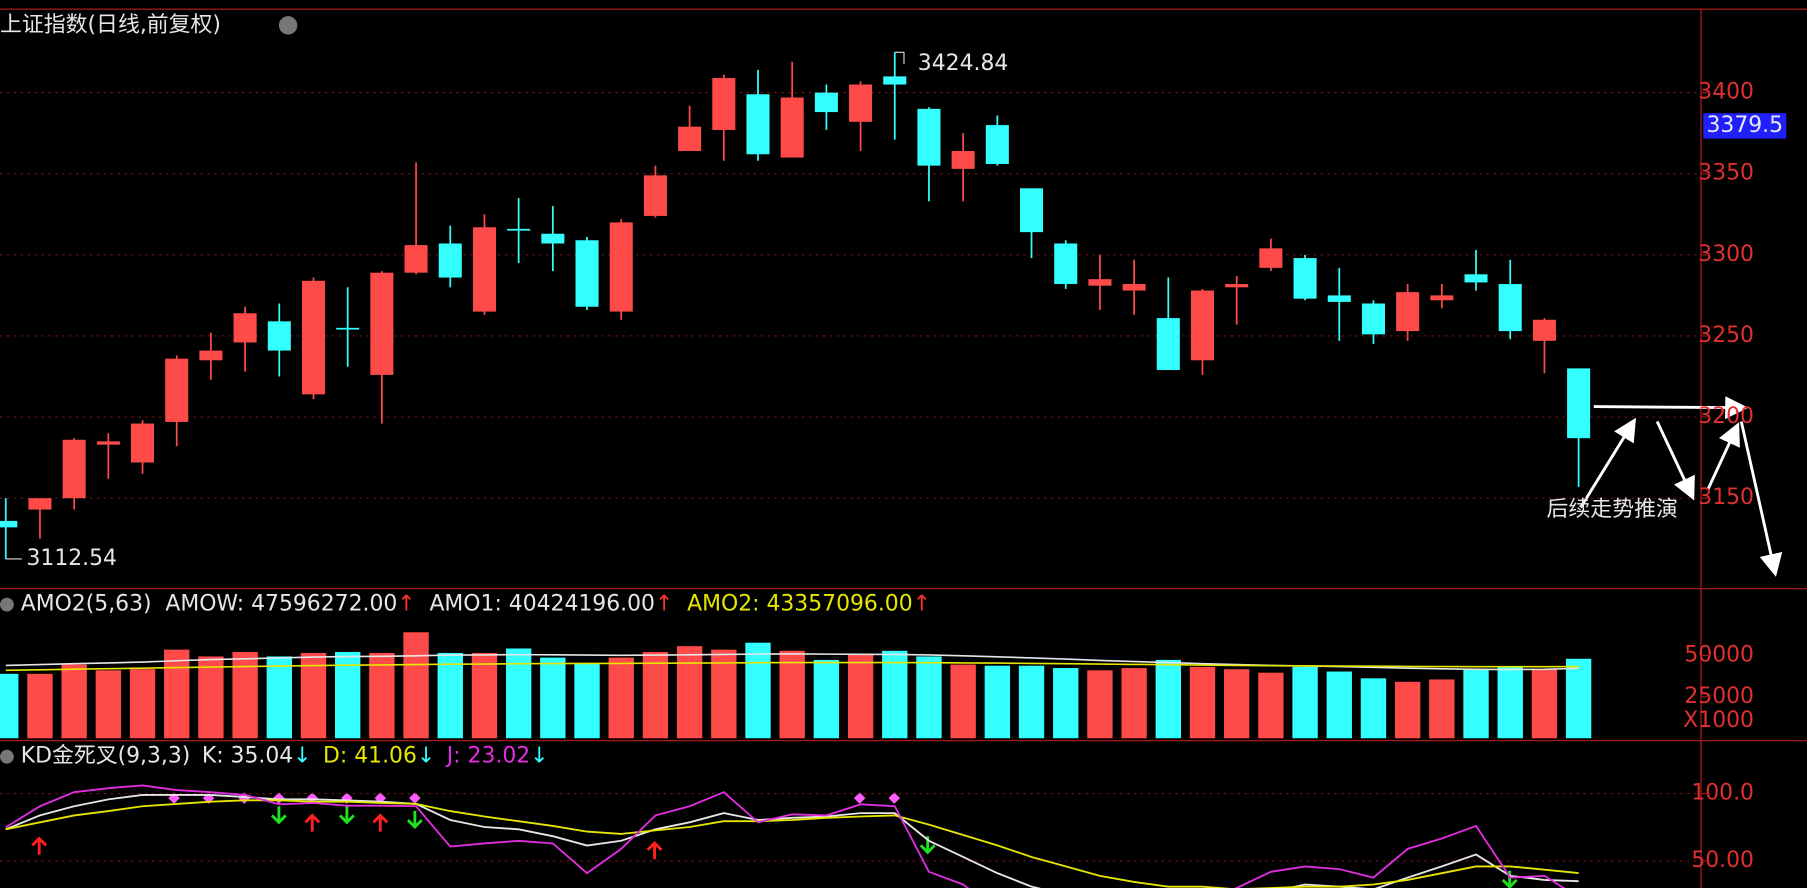 This screenshot has height=888, width=1807. Describe the element at coordinates (285, 756) in the screenshot. I see `panel-header: KD金死叉(9,3,3) K: 35.04↓ D: 41.06↓ J: 23.02↓` at that location.